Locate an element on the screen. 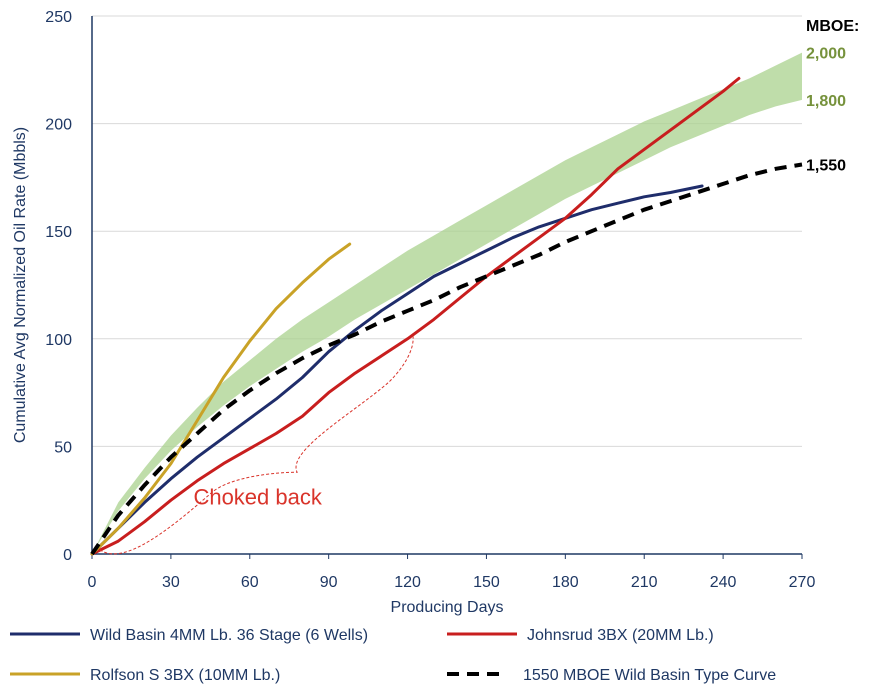 The height and width of the screenshot is (690, 879). y-tick-label-100: 100 is located at coordinates (58, 340).